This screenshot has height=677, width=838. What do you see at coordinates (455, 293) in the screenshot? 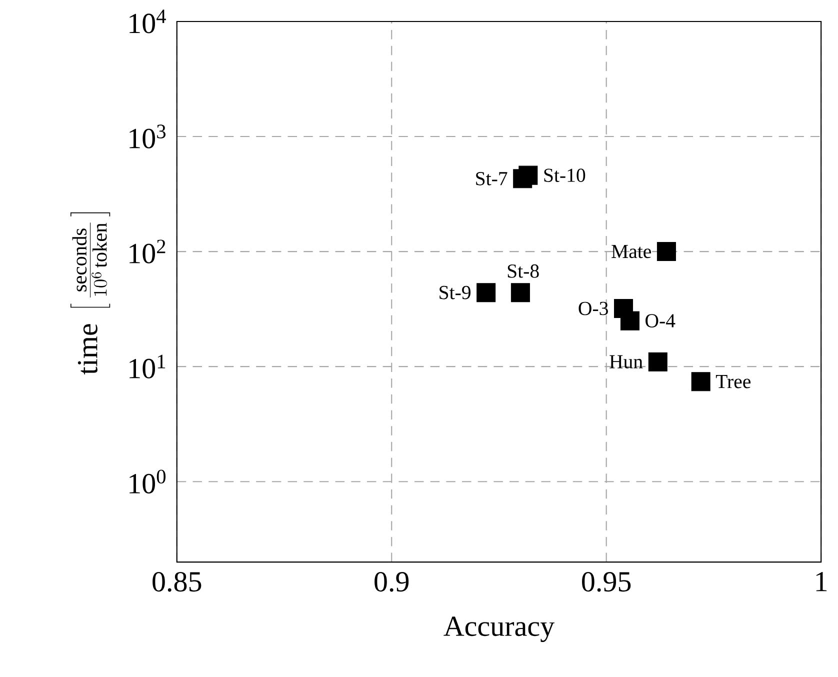
I see `annotation: St-9` at bounding box center [455, 293].